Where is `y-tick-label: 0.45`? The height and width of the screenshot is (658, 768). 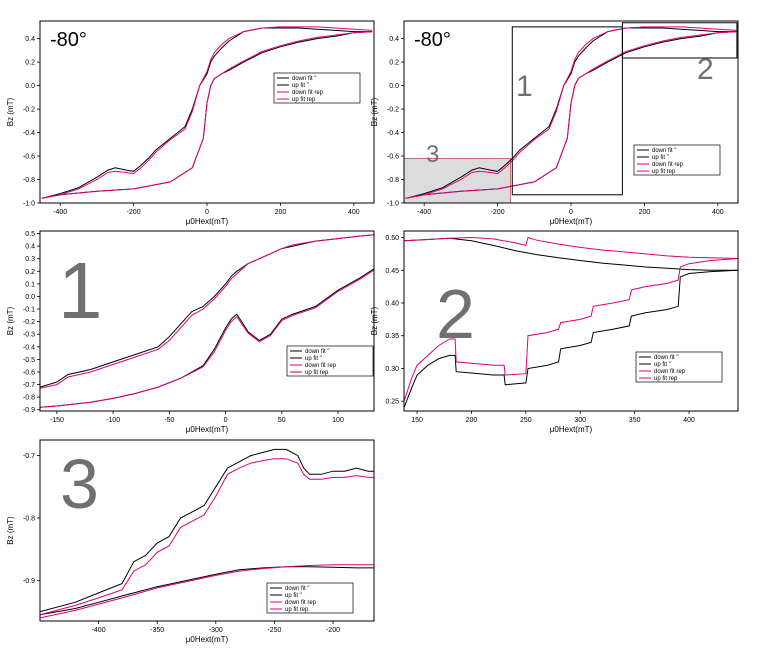
y-tick-label: 0.45 is located at coordinates (392, 271).